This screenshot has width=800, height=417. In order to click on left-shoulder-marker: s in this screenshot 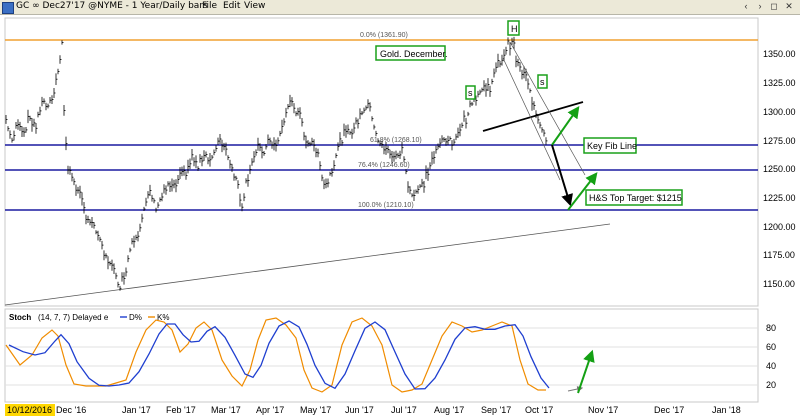, I will do `click(470, 93)`.